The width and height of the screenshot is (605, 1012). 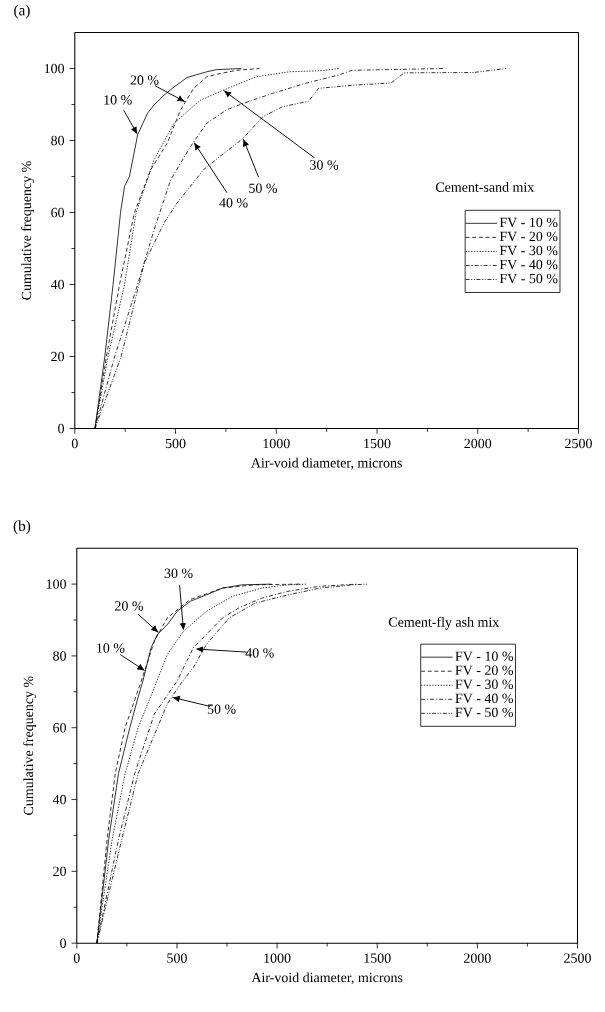 What do you see at coordinates (443, 623) in the screenshot?
I see `legend-title: Cement-fly ash mix` at bounding box center [443, 623].